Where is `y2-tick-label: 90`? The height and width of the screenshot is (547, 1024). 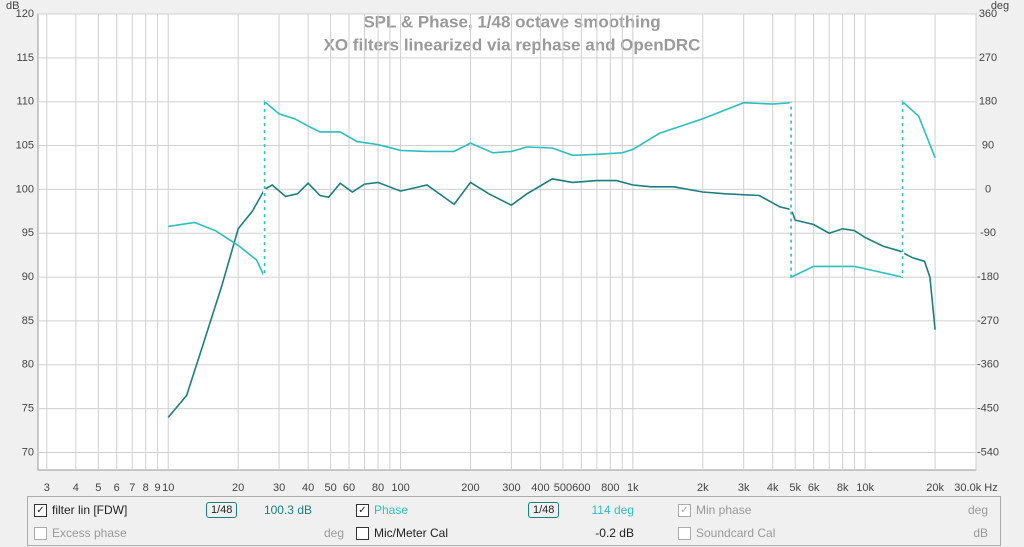 y2-tick-label: 90 is located at coordinates (988, 145).